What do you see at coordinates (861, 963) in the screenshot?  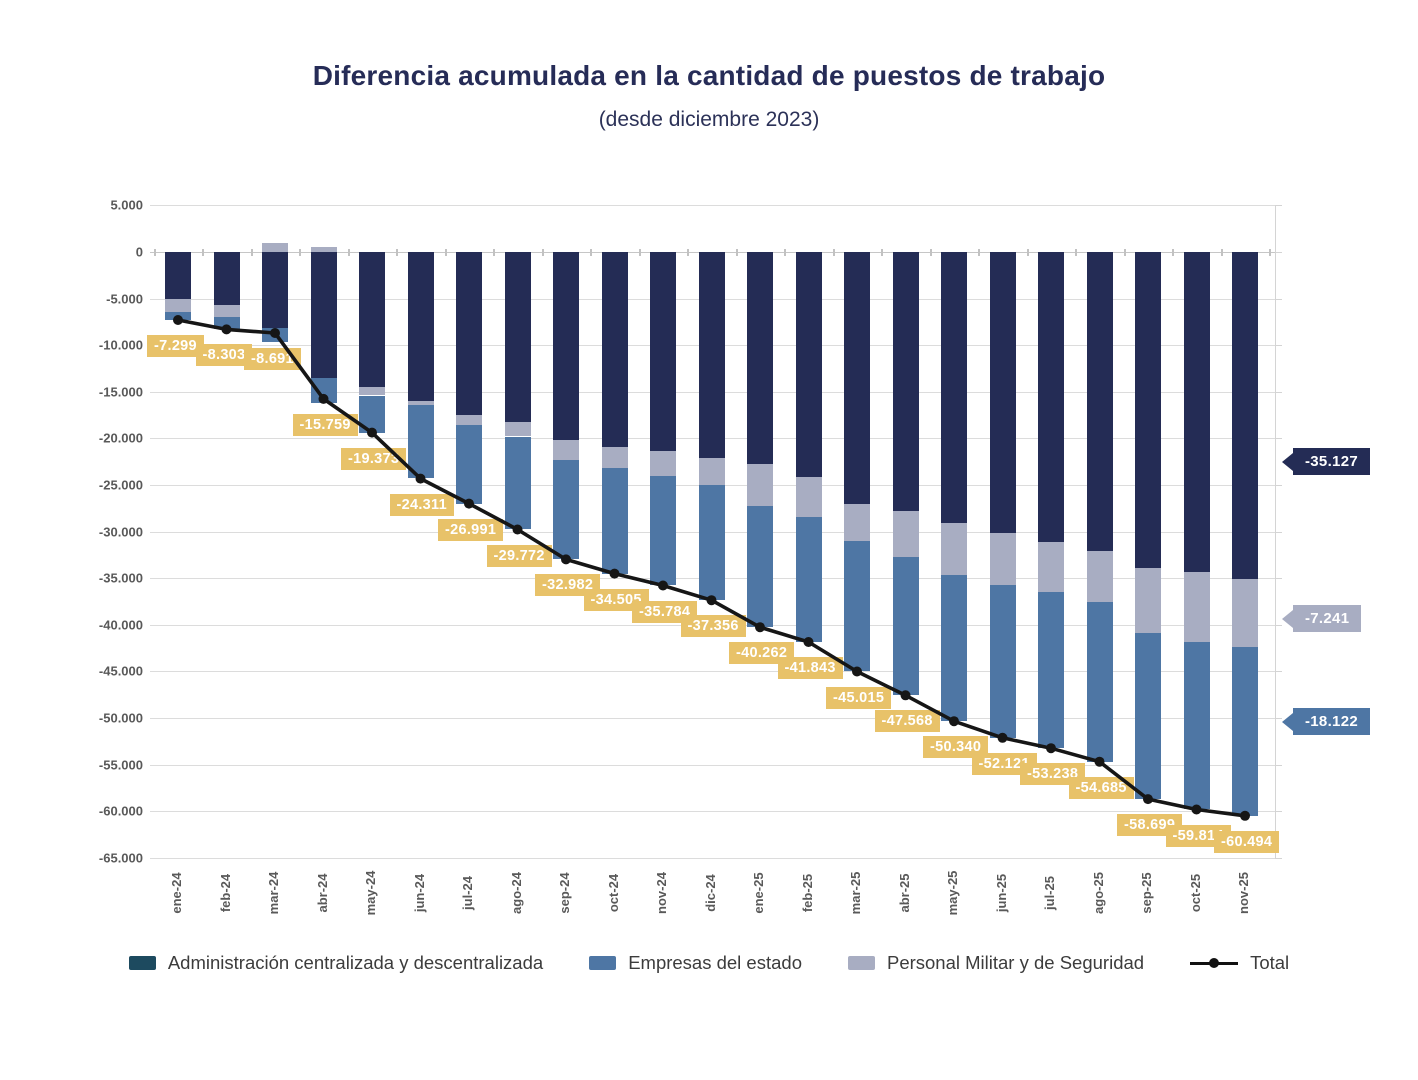 I see `legend-swatch-militar` at bounding box center [861, 963].